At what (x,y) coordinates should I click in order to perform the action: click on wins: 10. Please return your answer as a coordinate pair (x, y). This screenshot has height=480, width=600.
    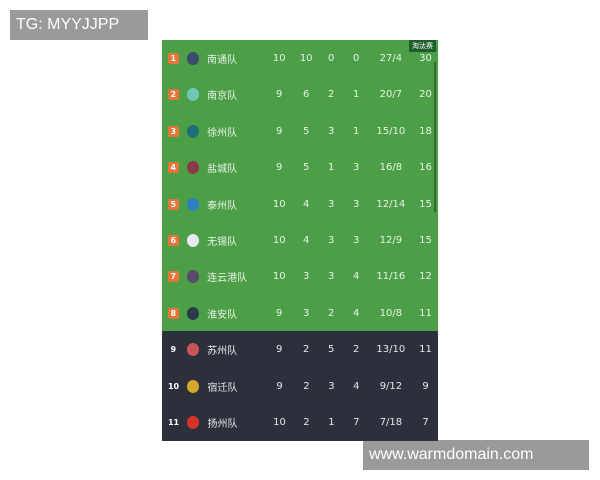
    Looking at the image, I should click on (306, 58).